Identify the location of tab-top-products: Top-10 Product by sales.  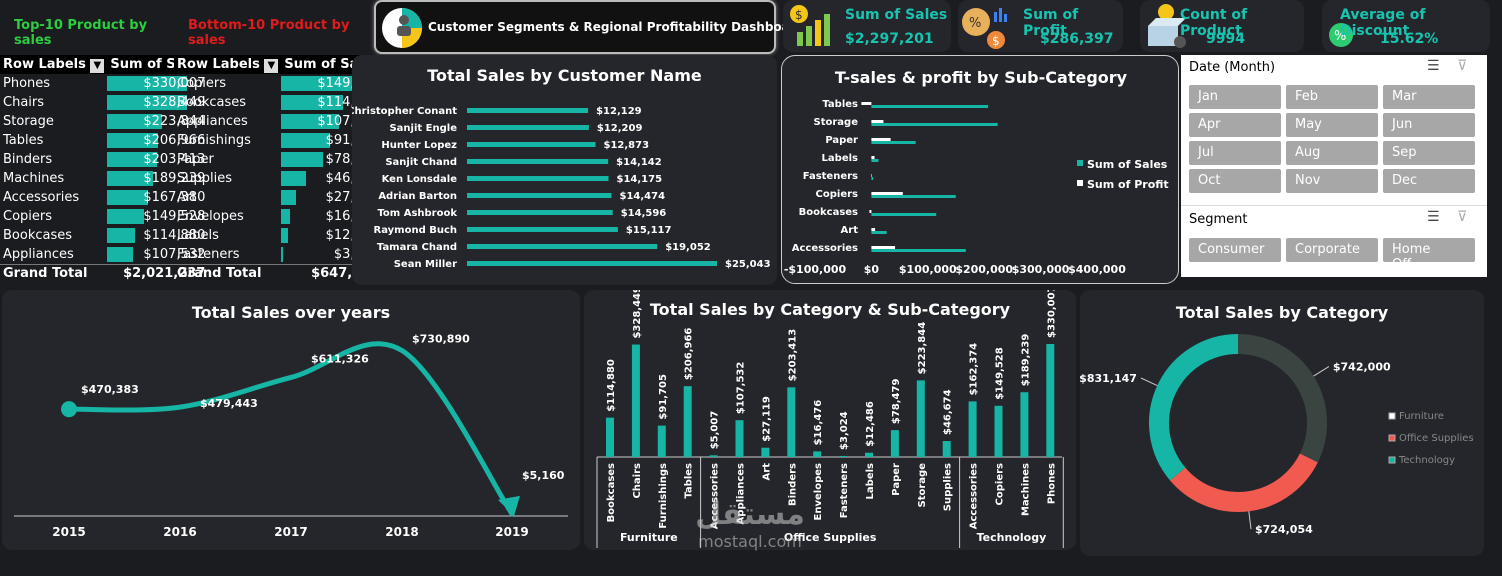
(88, 27).